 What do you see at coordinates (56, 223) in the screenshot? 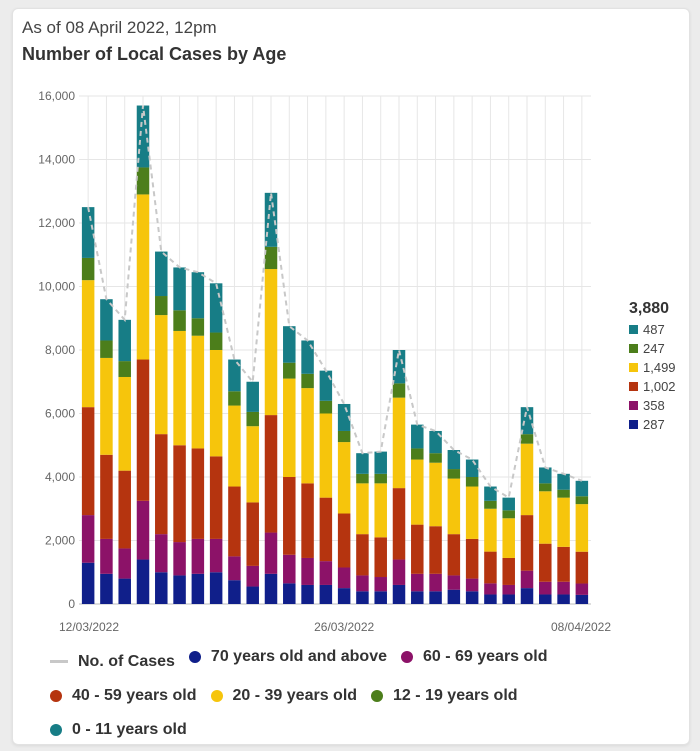
I see `y-tick-label: 12,000` at bounding box center [56, 223].